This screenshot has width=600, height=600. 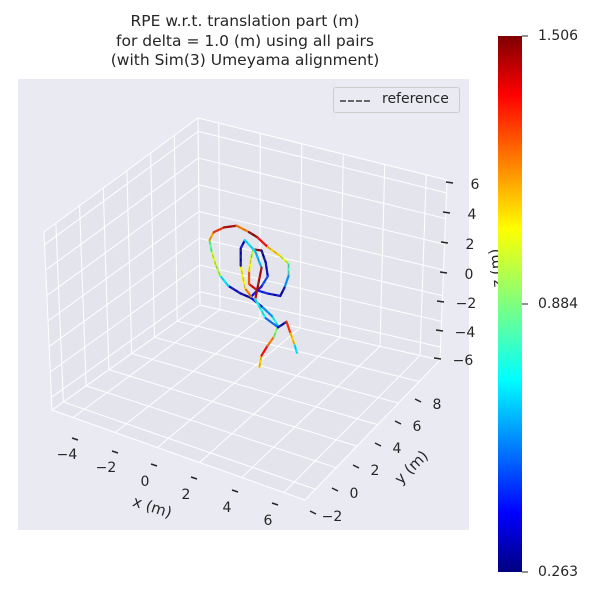 I want to click on y-tick-label: 6, so click(x=417, y=427).